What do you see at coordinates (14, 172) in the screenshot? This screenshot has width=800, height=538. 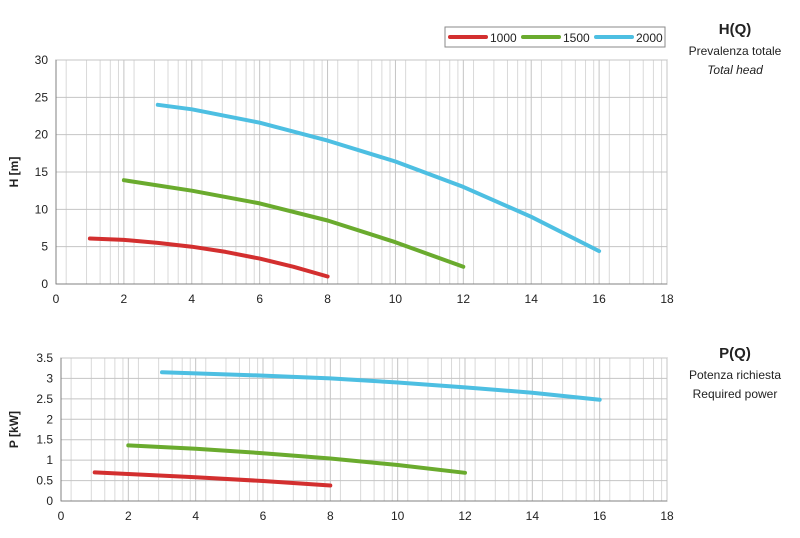 I see `y-axis-label: H [m]` at bounding box center [14, 172].